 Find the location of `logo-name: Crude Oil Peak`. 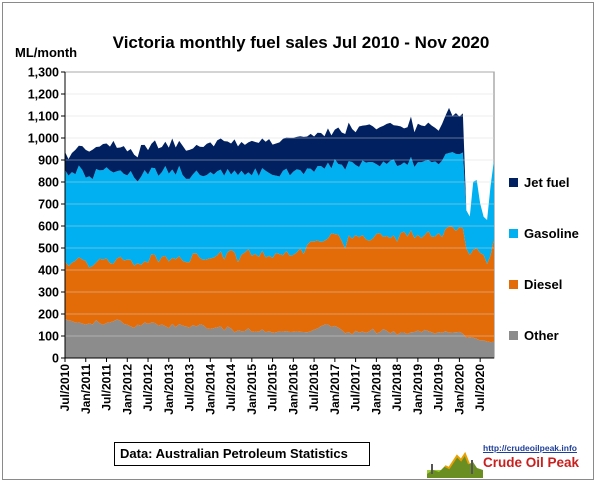

logo-name: Crude Oil Peak is located at coordinates (531, 462).